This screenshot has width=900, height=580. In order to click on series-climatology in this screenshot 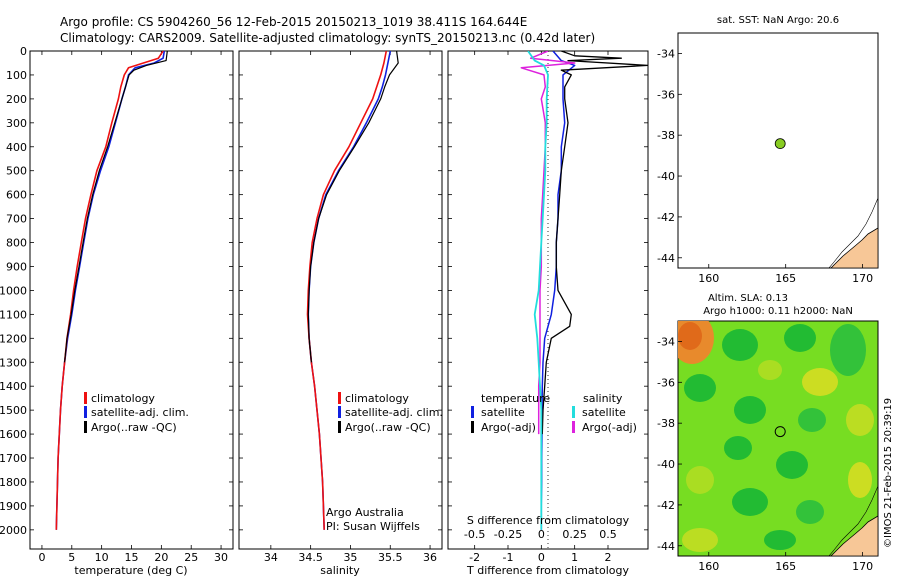, I will do `click(109, 290)`.